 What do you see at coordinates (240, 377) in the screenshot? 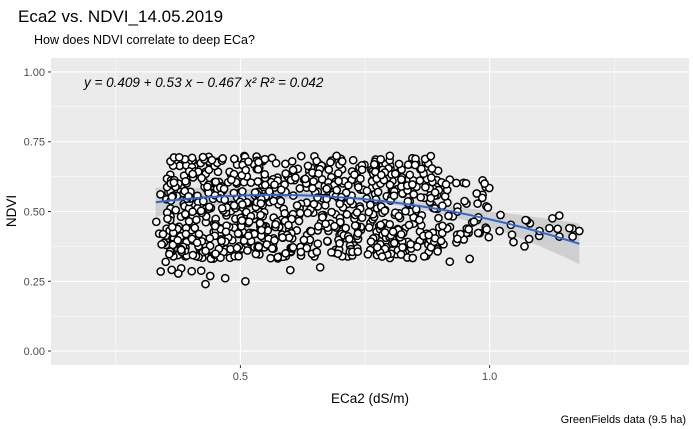
I see `x-tick-label: 0.5` at bounding box center [240, 377].